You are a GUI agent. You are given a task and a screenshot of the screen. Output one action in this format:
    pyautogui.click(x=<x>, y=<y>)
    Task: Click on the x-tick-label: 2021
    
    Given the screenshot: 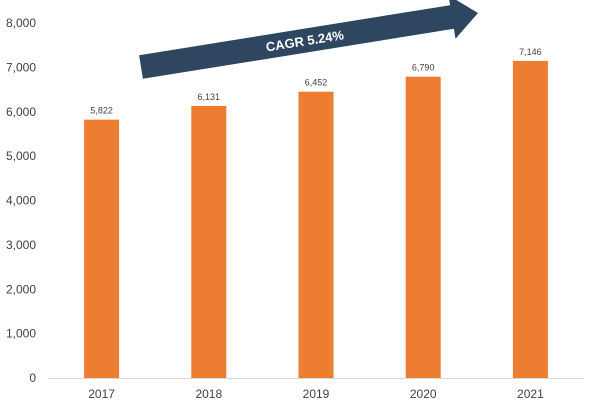 What is the action you would take?
    pyautogui.click(x=530, y=394)
    